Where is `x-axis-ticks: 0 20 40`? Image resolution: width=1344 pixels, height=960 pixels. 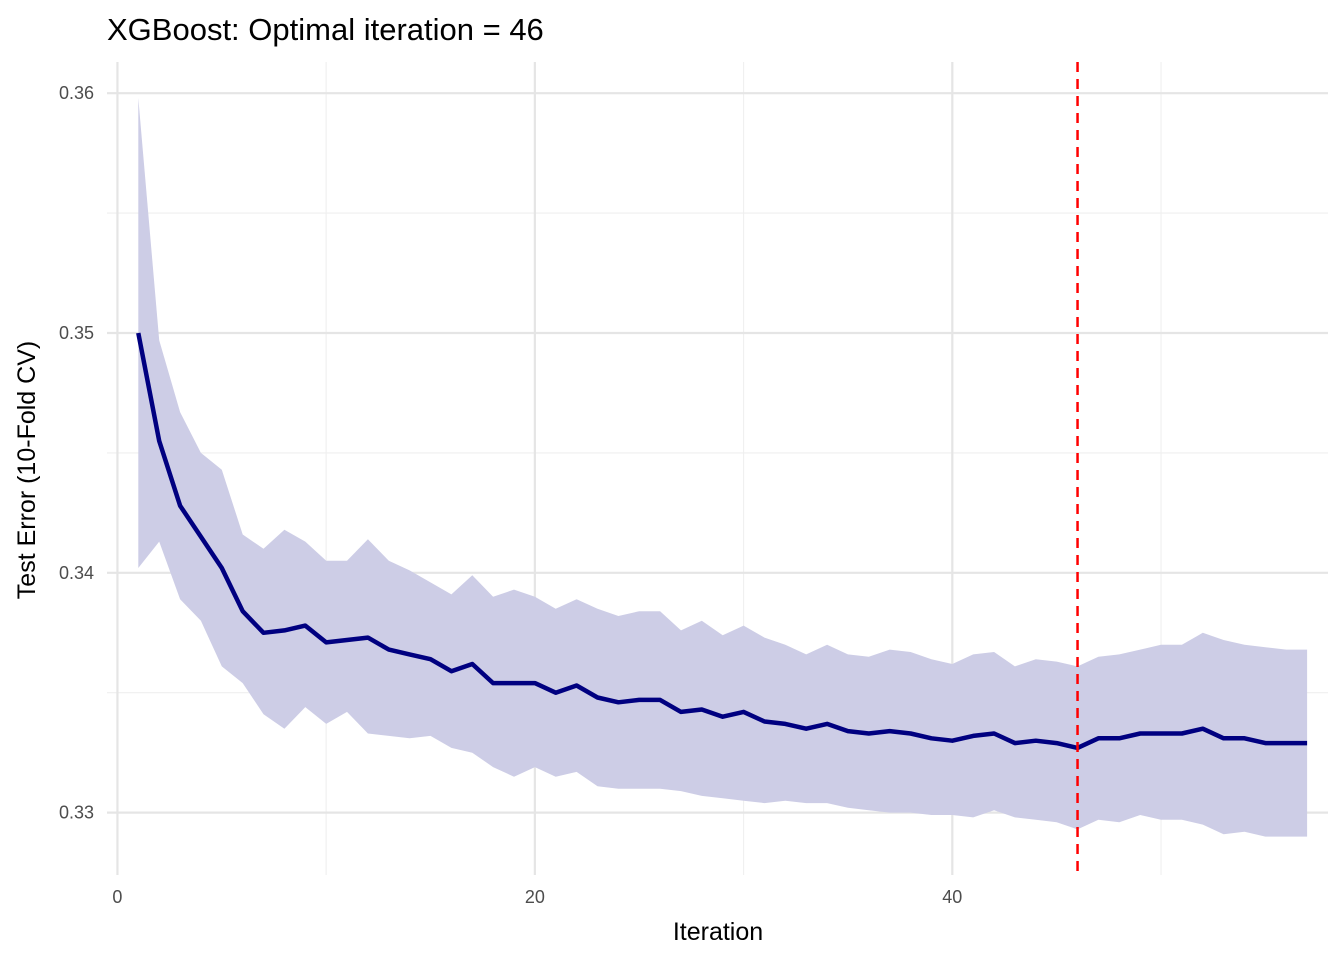
x-axis-ticks: 0 20 40 is located at coordinates (537, 897).